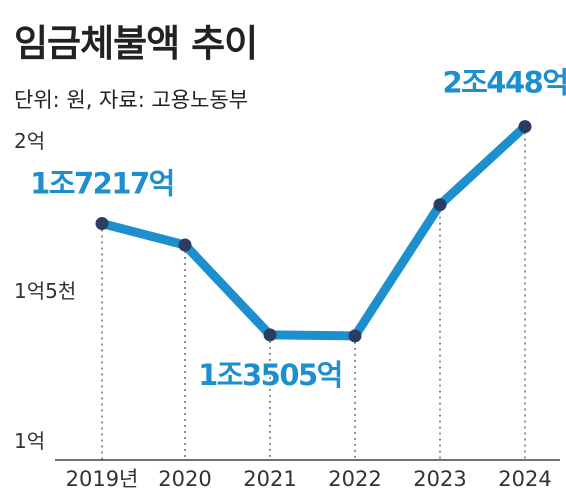 The height and width of the screenshot is (502, 566). Describe the element at coordinates (102, 479) in the screenshot. I see `x-tick-label-0: 2019년` at that location.